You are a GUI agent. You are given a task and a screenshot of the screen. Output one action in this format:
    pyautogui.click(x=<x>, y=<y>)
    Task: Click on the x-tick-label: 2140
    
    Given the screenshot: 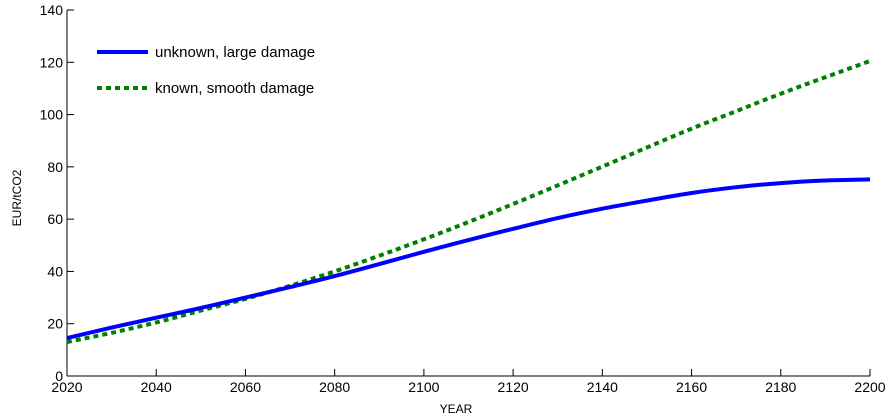 What is the action you would take?
    pyautogui.click(x=602, y=387)
    